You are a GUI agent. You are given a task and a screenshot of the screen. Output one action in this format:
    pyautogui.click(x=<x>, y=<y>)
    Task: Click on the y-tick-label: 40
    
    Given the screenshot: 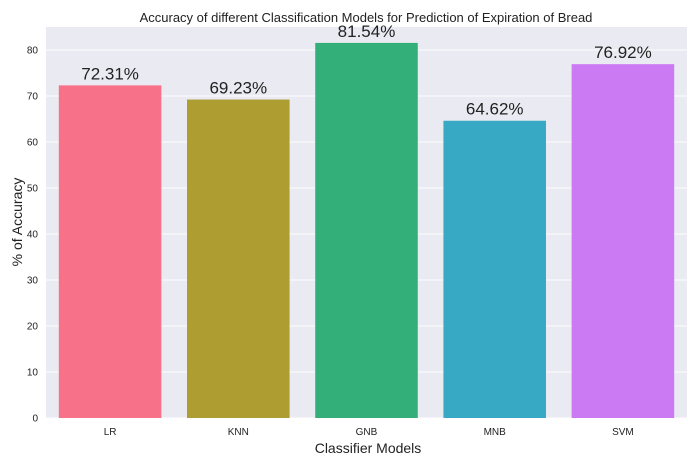 What is the action you would take?
    pyautogui.click(x=33, y=235)
    